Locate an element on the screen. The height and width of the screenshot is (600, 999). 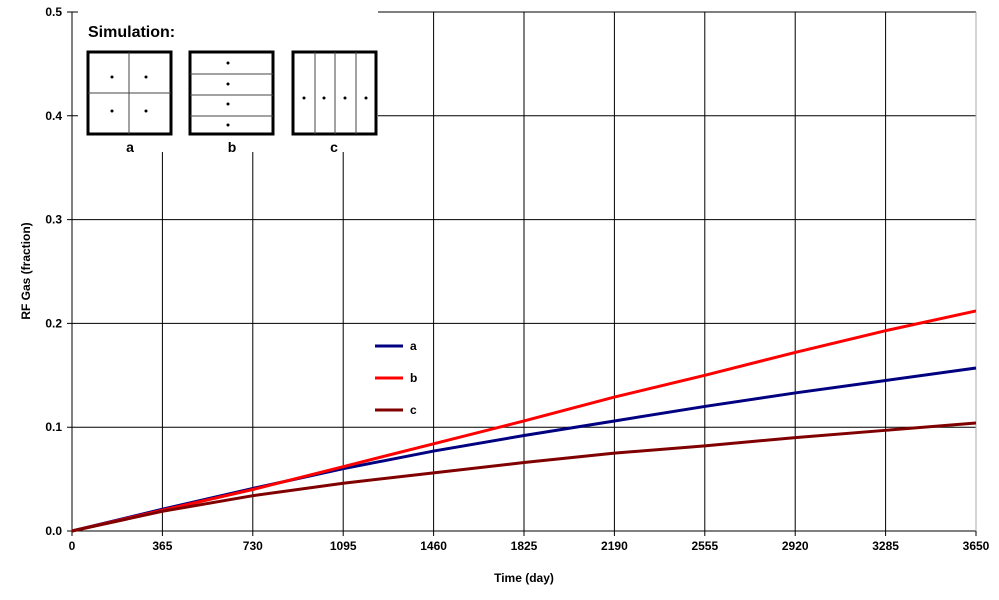
x-tick-label: 1095 is located at coordinates (343, 546).